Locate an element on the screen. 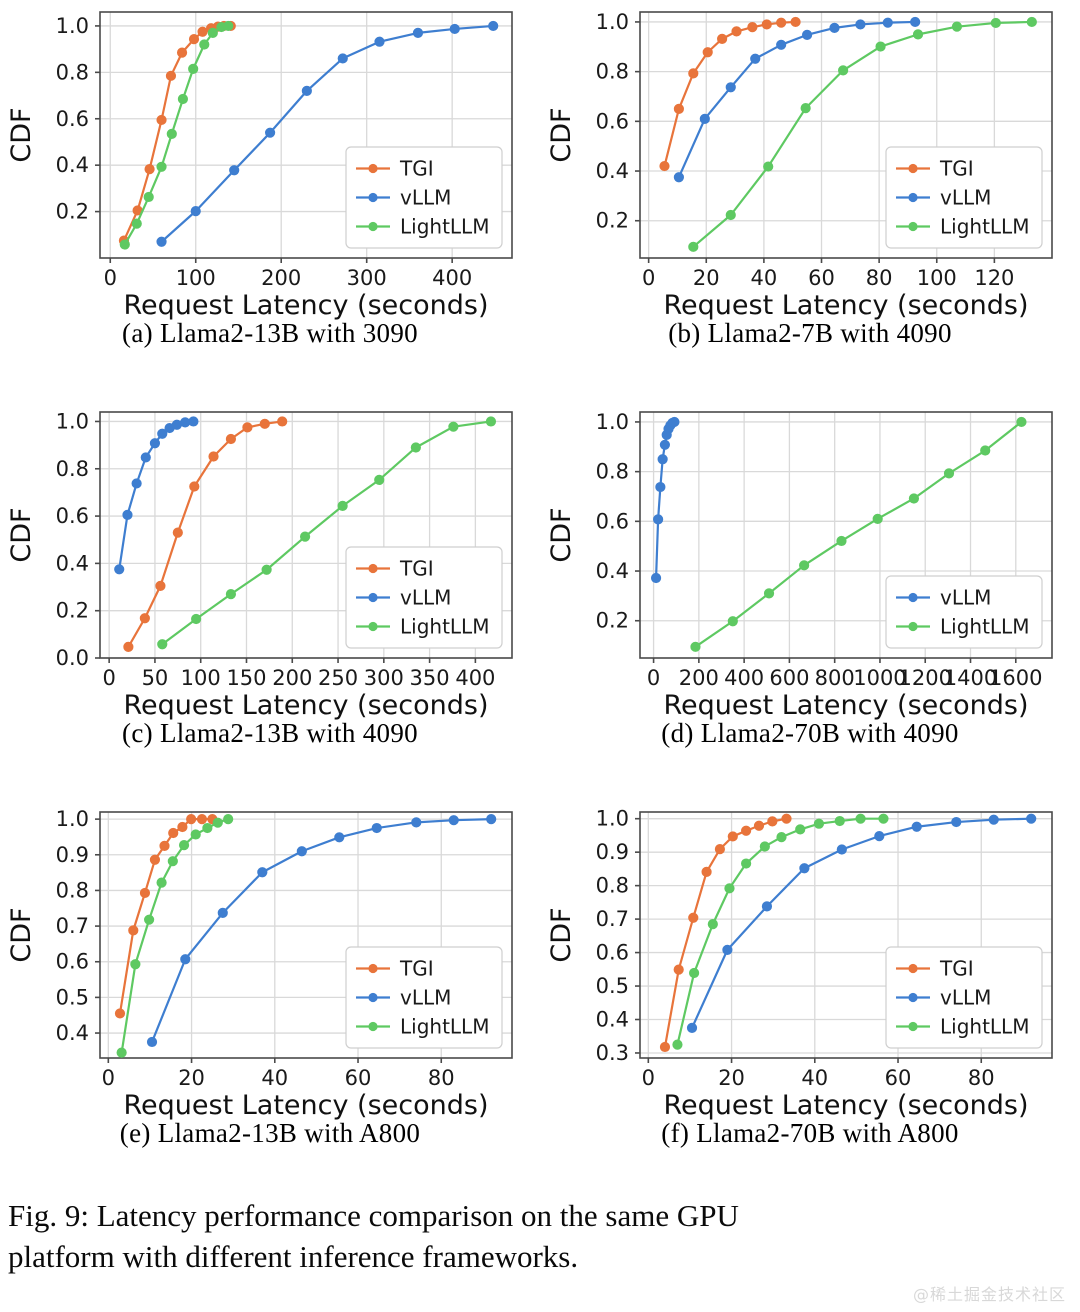  x-tick-label: 200 is located at coordinates (292, 678).